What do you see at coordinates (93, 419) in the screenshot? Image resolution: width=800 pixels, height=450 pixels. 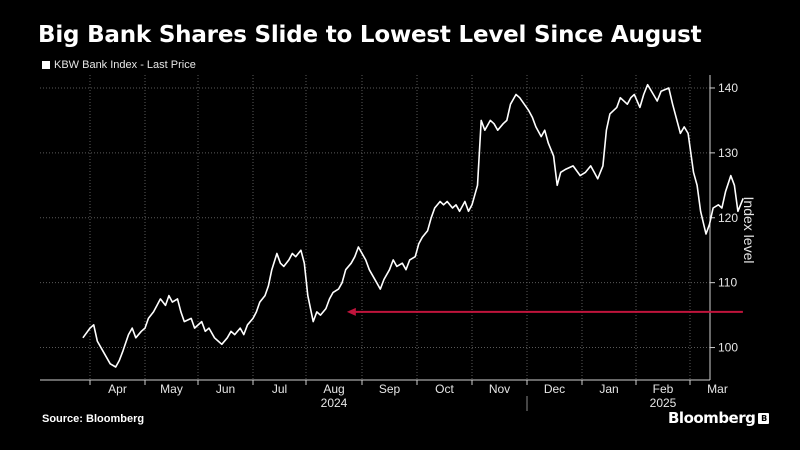 I see `source-note: Source: Bloomberg` at bounding box center [93, 419].